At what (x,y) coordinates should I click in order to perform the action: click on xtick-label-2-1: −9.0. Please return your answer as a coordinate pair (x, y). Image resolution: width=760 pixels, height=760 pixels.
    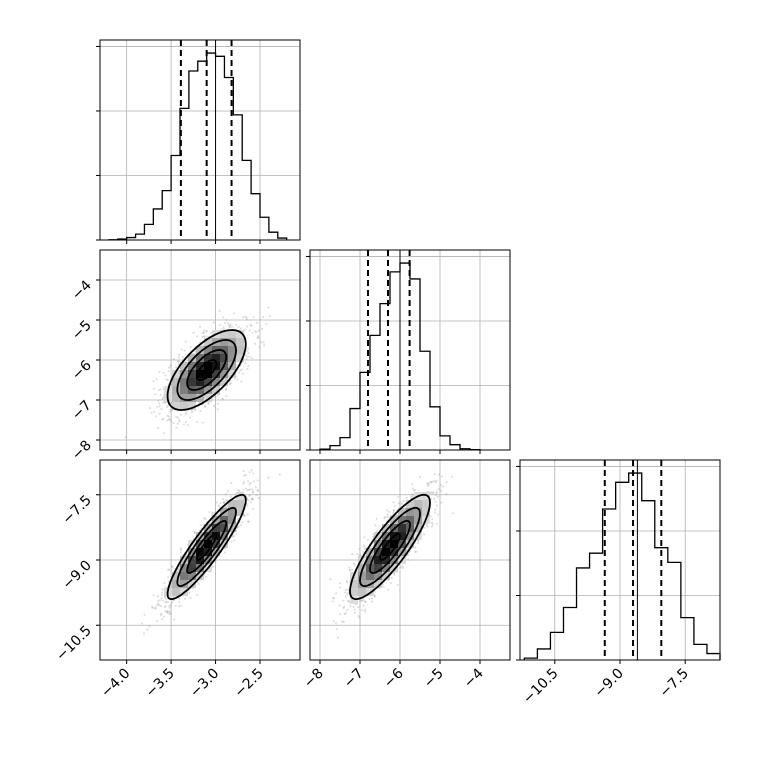
    Looking at the image, I should click on (608, 683).